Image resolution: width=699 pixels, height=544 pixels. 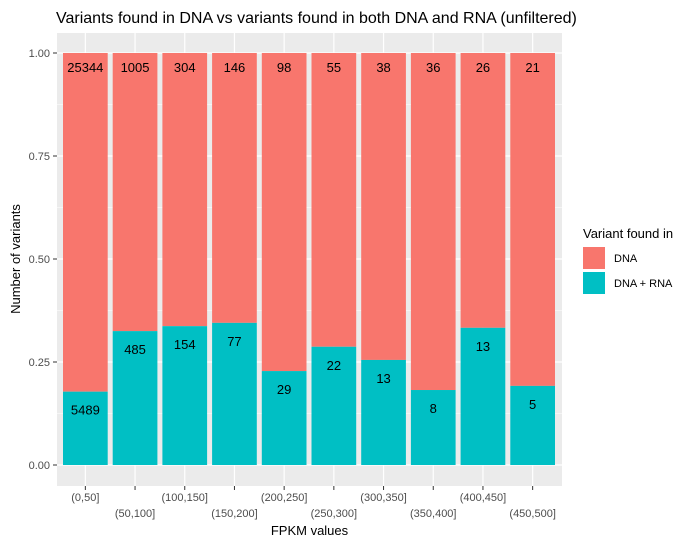 I want to click on legend-label-dna: DNA, so click(x=626, y=259).